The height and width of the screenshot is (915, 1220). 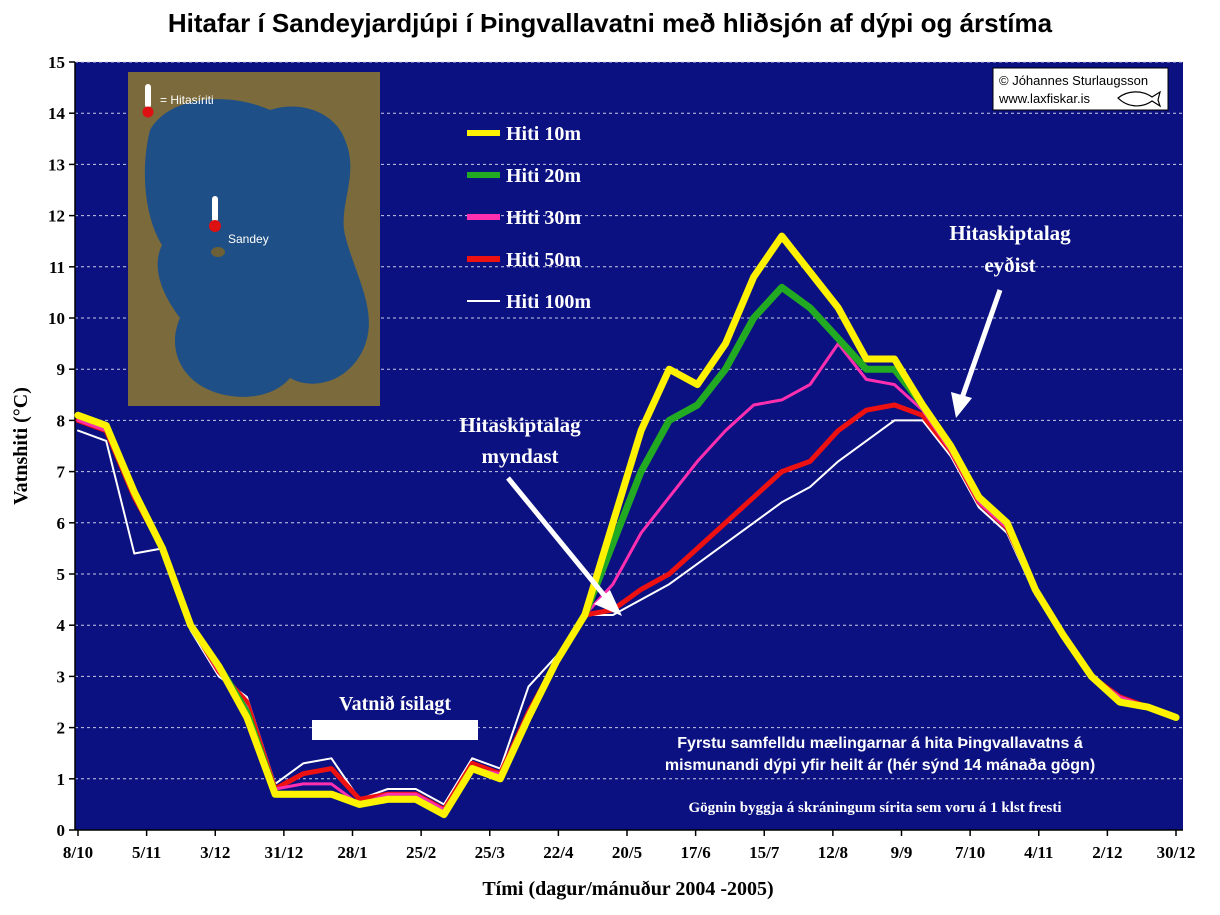 I want to click on y-tick-label: 7, so click(x=61, y=472).